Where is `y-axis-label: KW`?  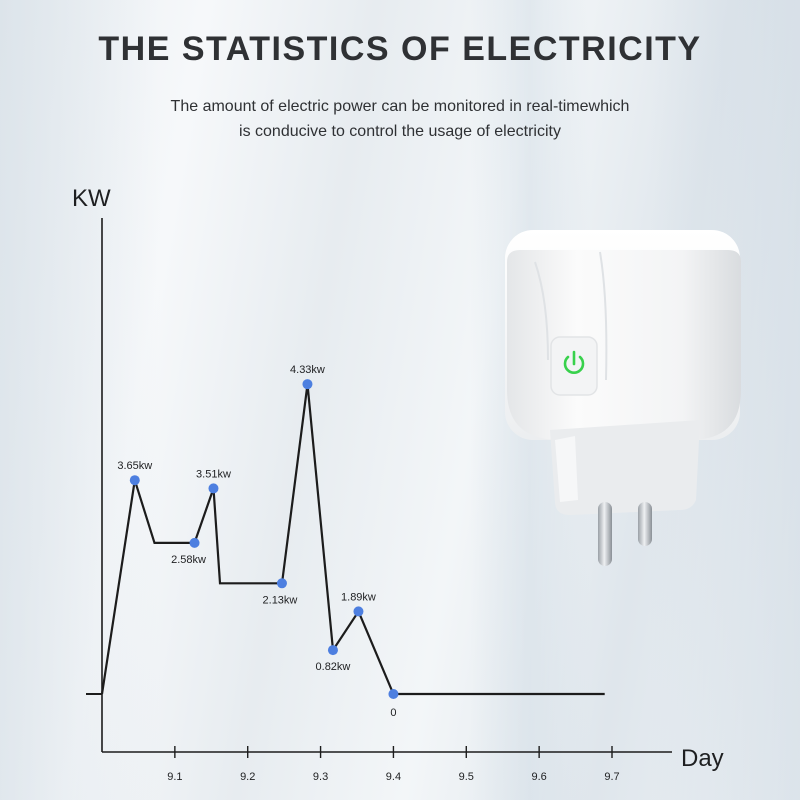
y-axis-label: KW is located at coordinates (91, 198).